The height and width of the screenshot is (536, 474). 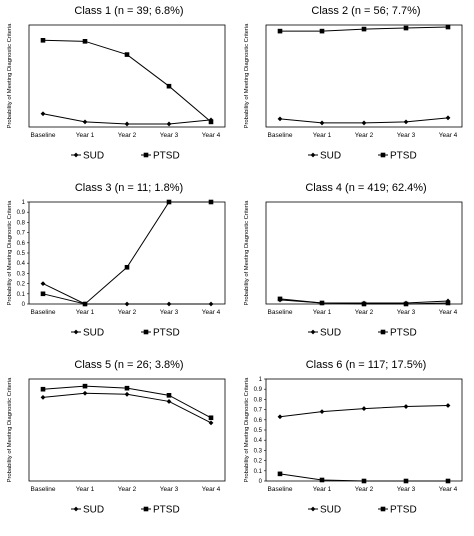 I want to click on y-tick-label: 0.5, so click(x=258, y=431).